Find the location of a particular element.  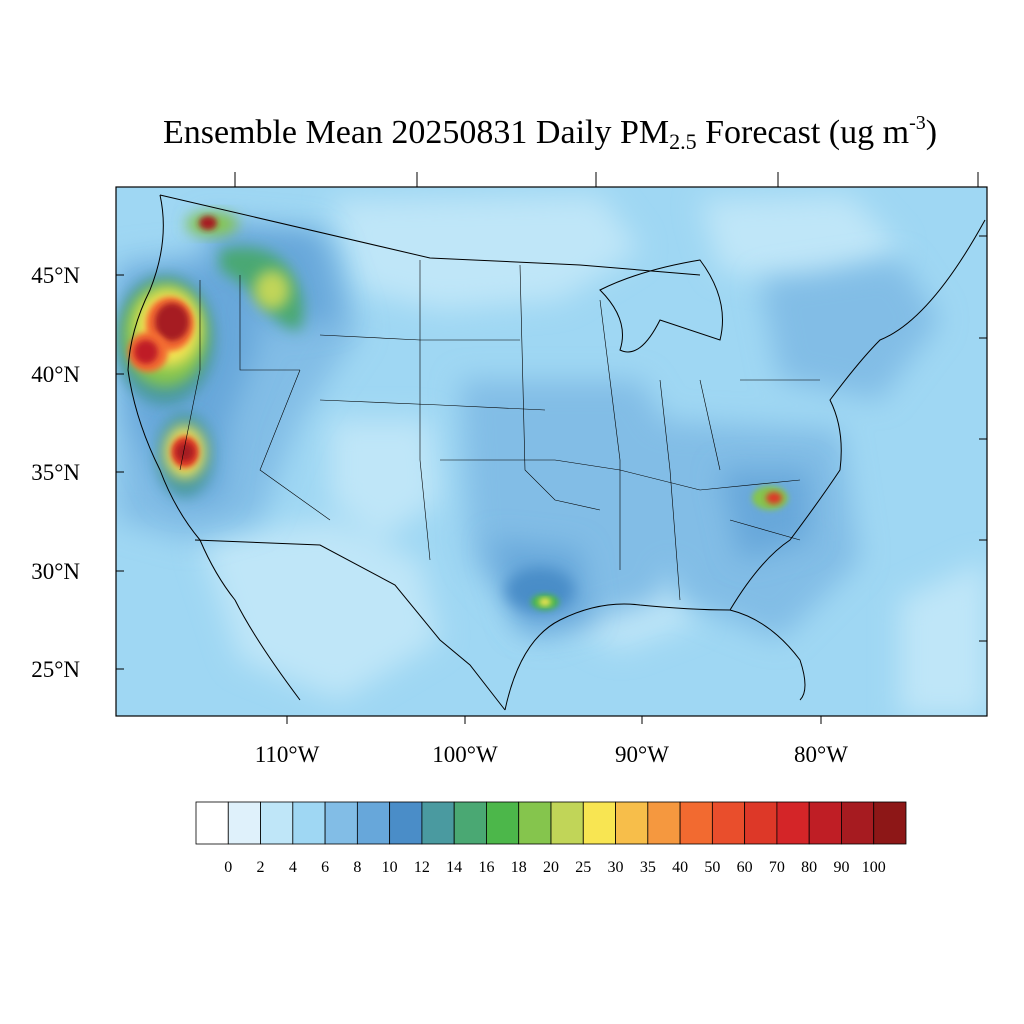

title-main: Ensemble Mean 20250831 Daily PM is located at coordinates (416, 132).